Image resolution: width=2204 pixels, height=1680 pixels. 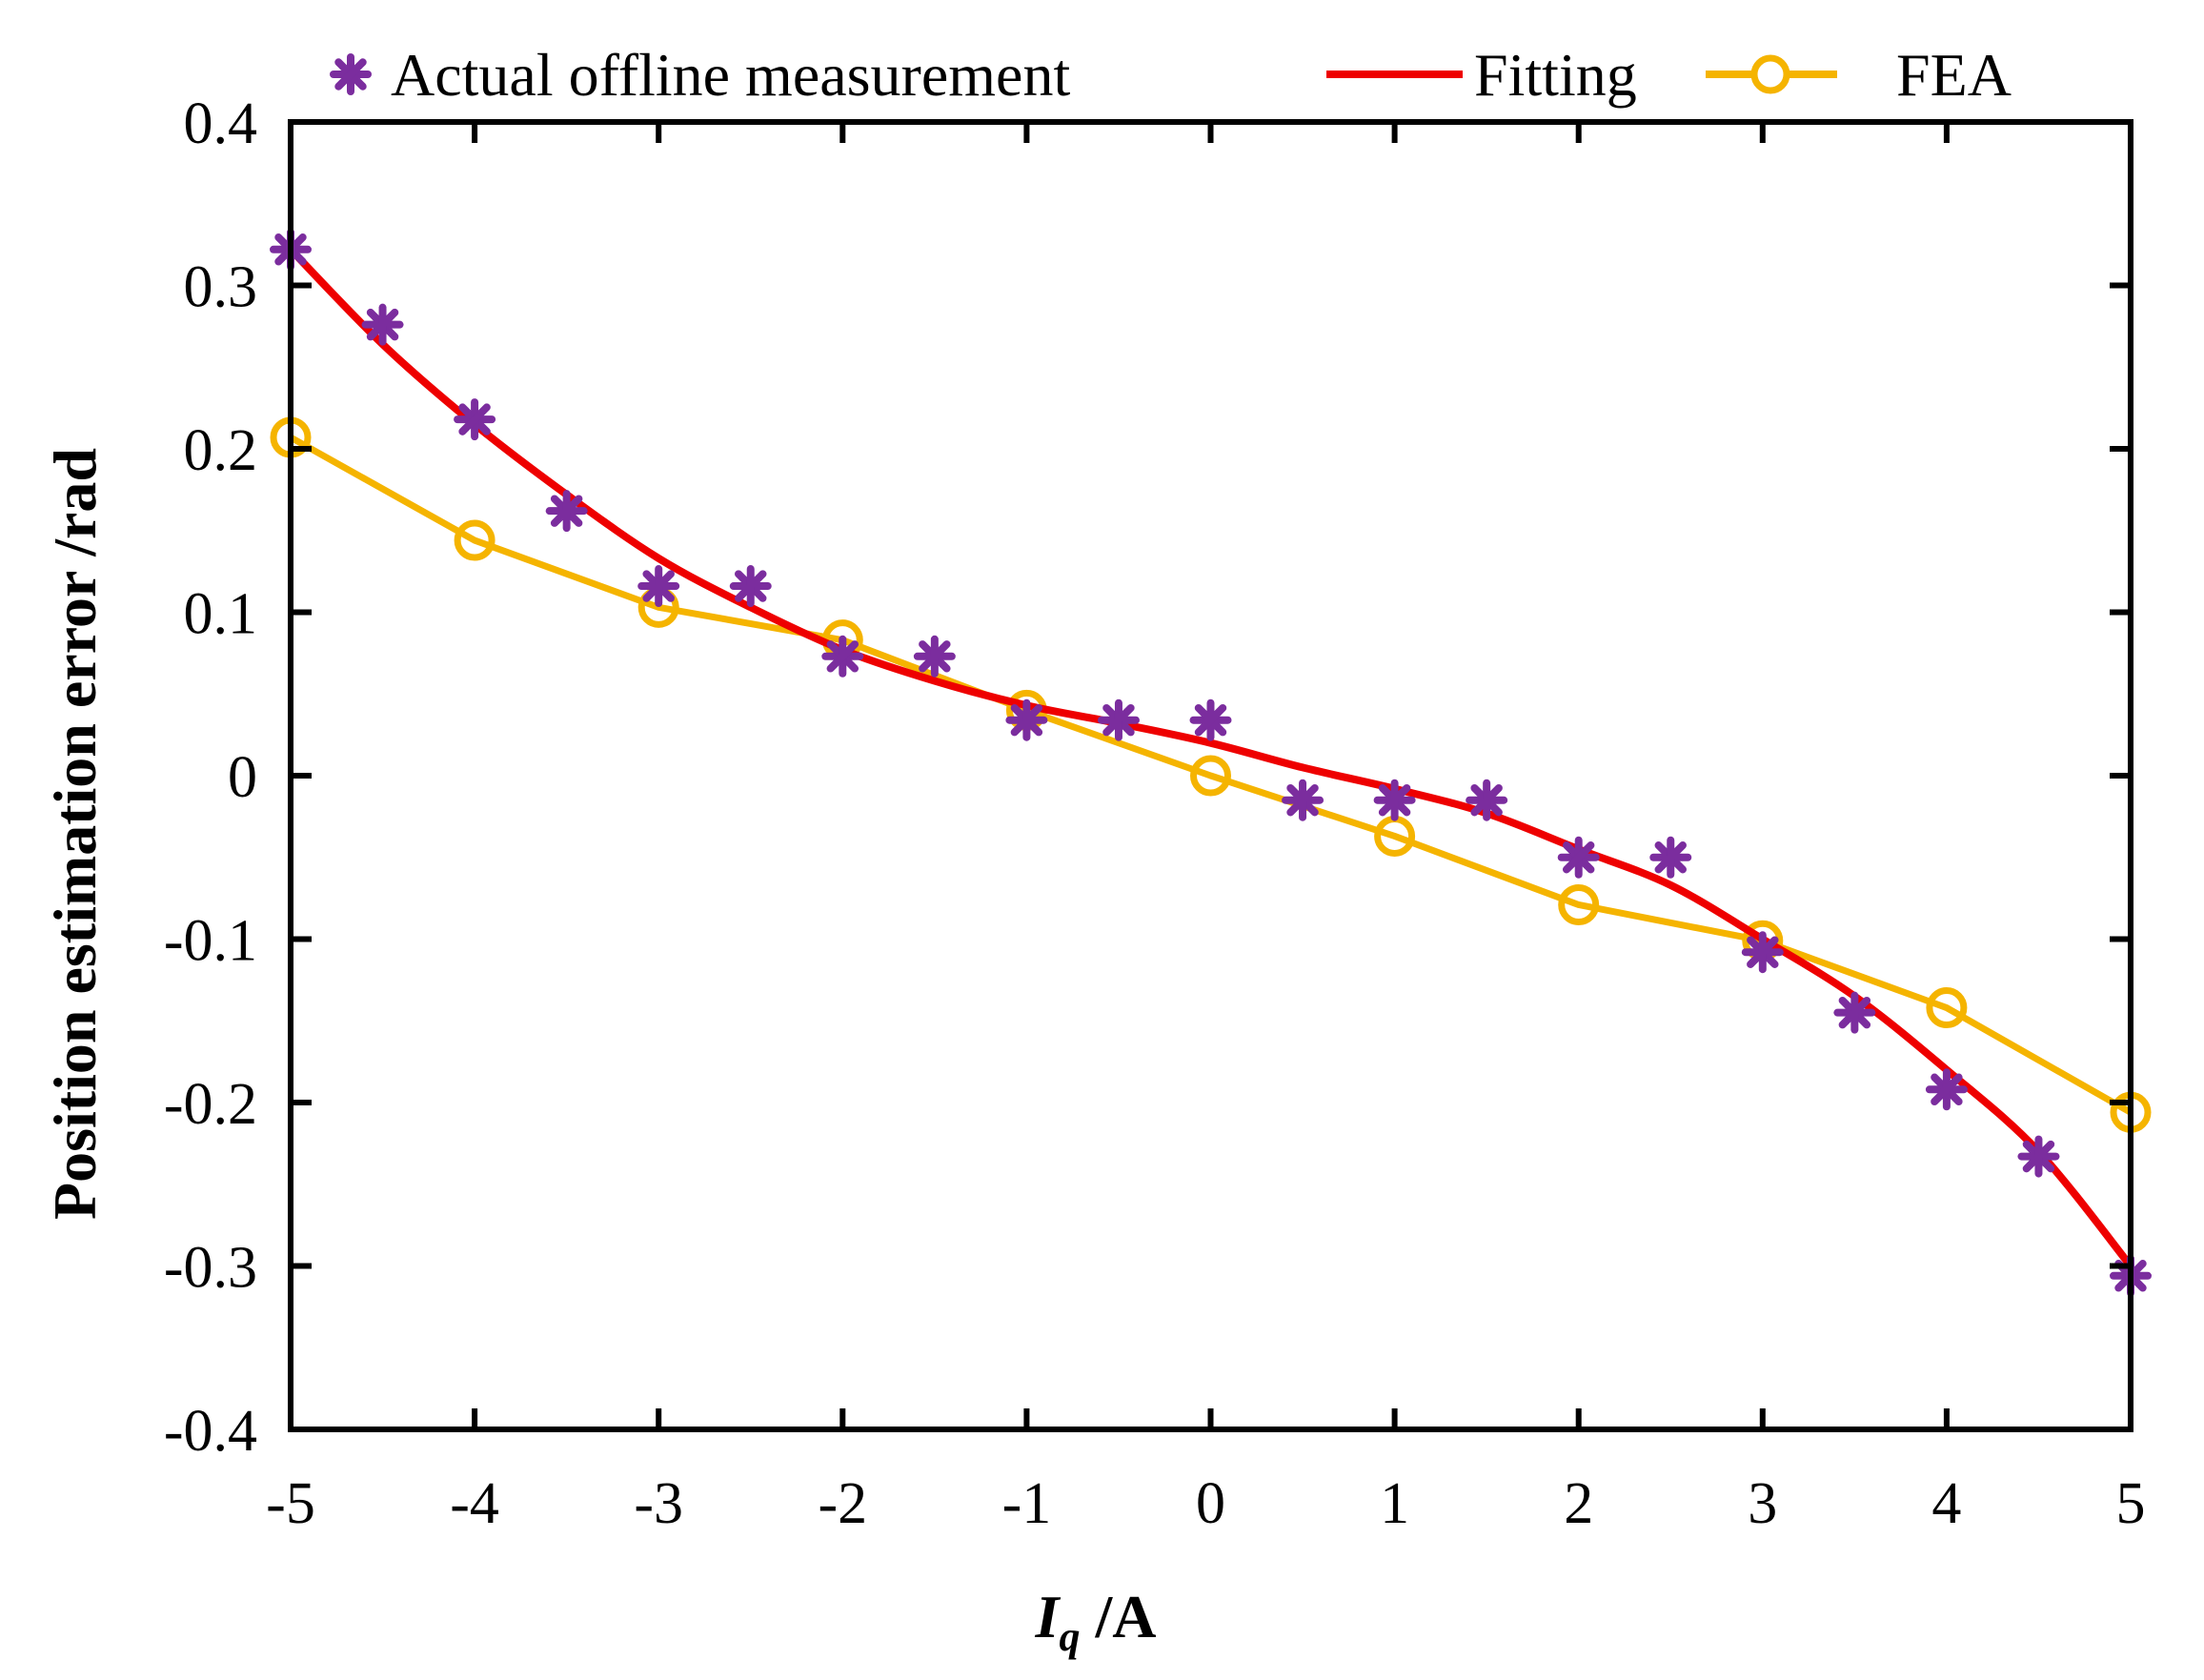 What do you see at coordinates (1027, 1503) in the screenshot?
I see `x-tick-label: -1` at bounding box center [1027, 1503].